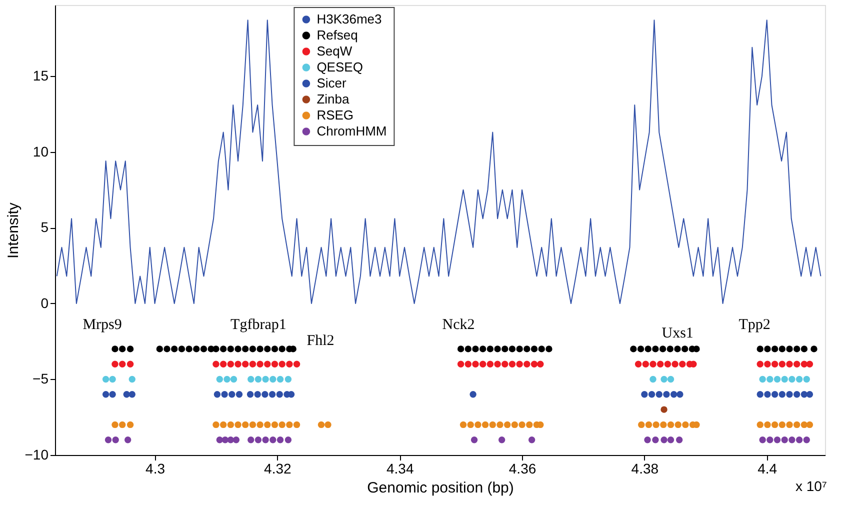  What do you see at coordinates (102, 325) in the screenshot?
I see `annotation: Mrps9` at bounding box center [102, 325].